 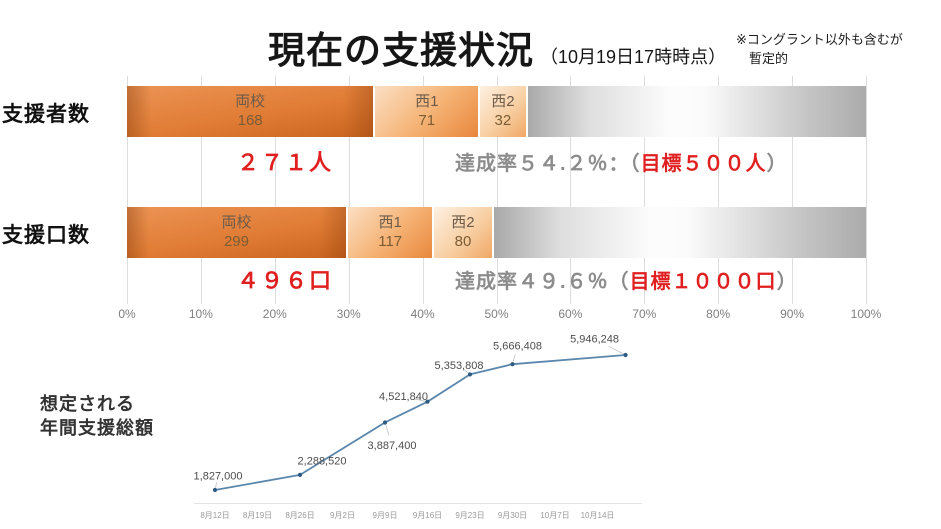 I want to click on bar-segment-西1: 西1 71, so click(x=428, y=111).